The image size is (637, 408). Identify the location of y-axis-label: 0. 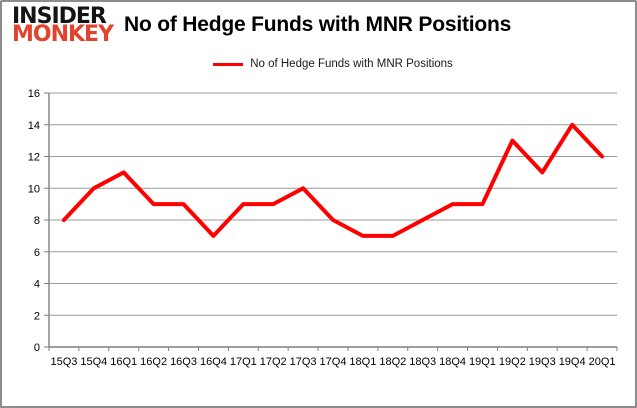
(37, 348).